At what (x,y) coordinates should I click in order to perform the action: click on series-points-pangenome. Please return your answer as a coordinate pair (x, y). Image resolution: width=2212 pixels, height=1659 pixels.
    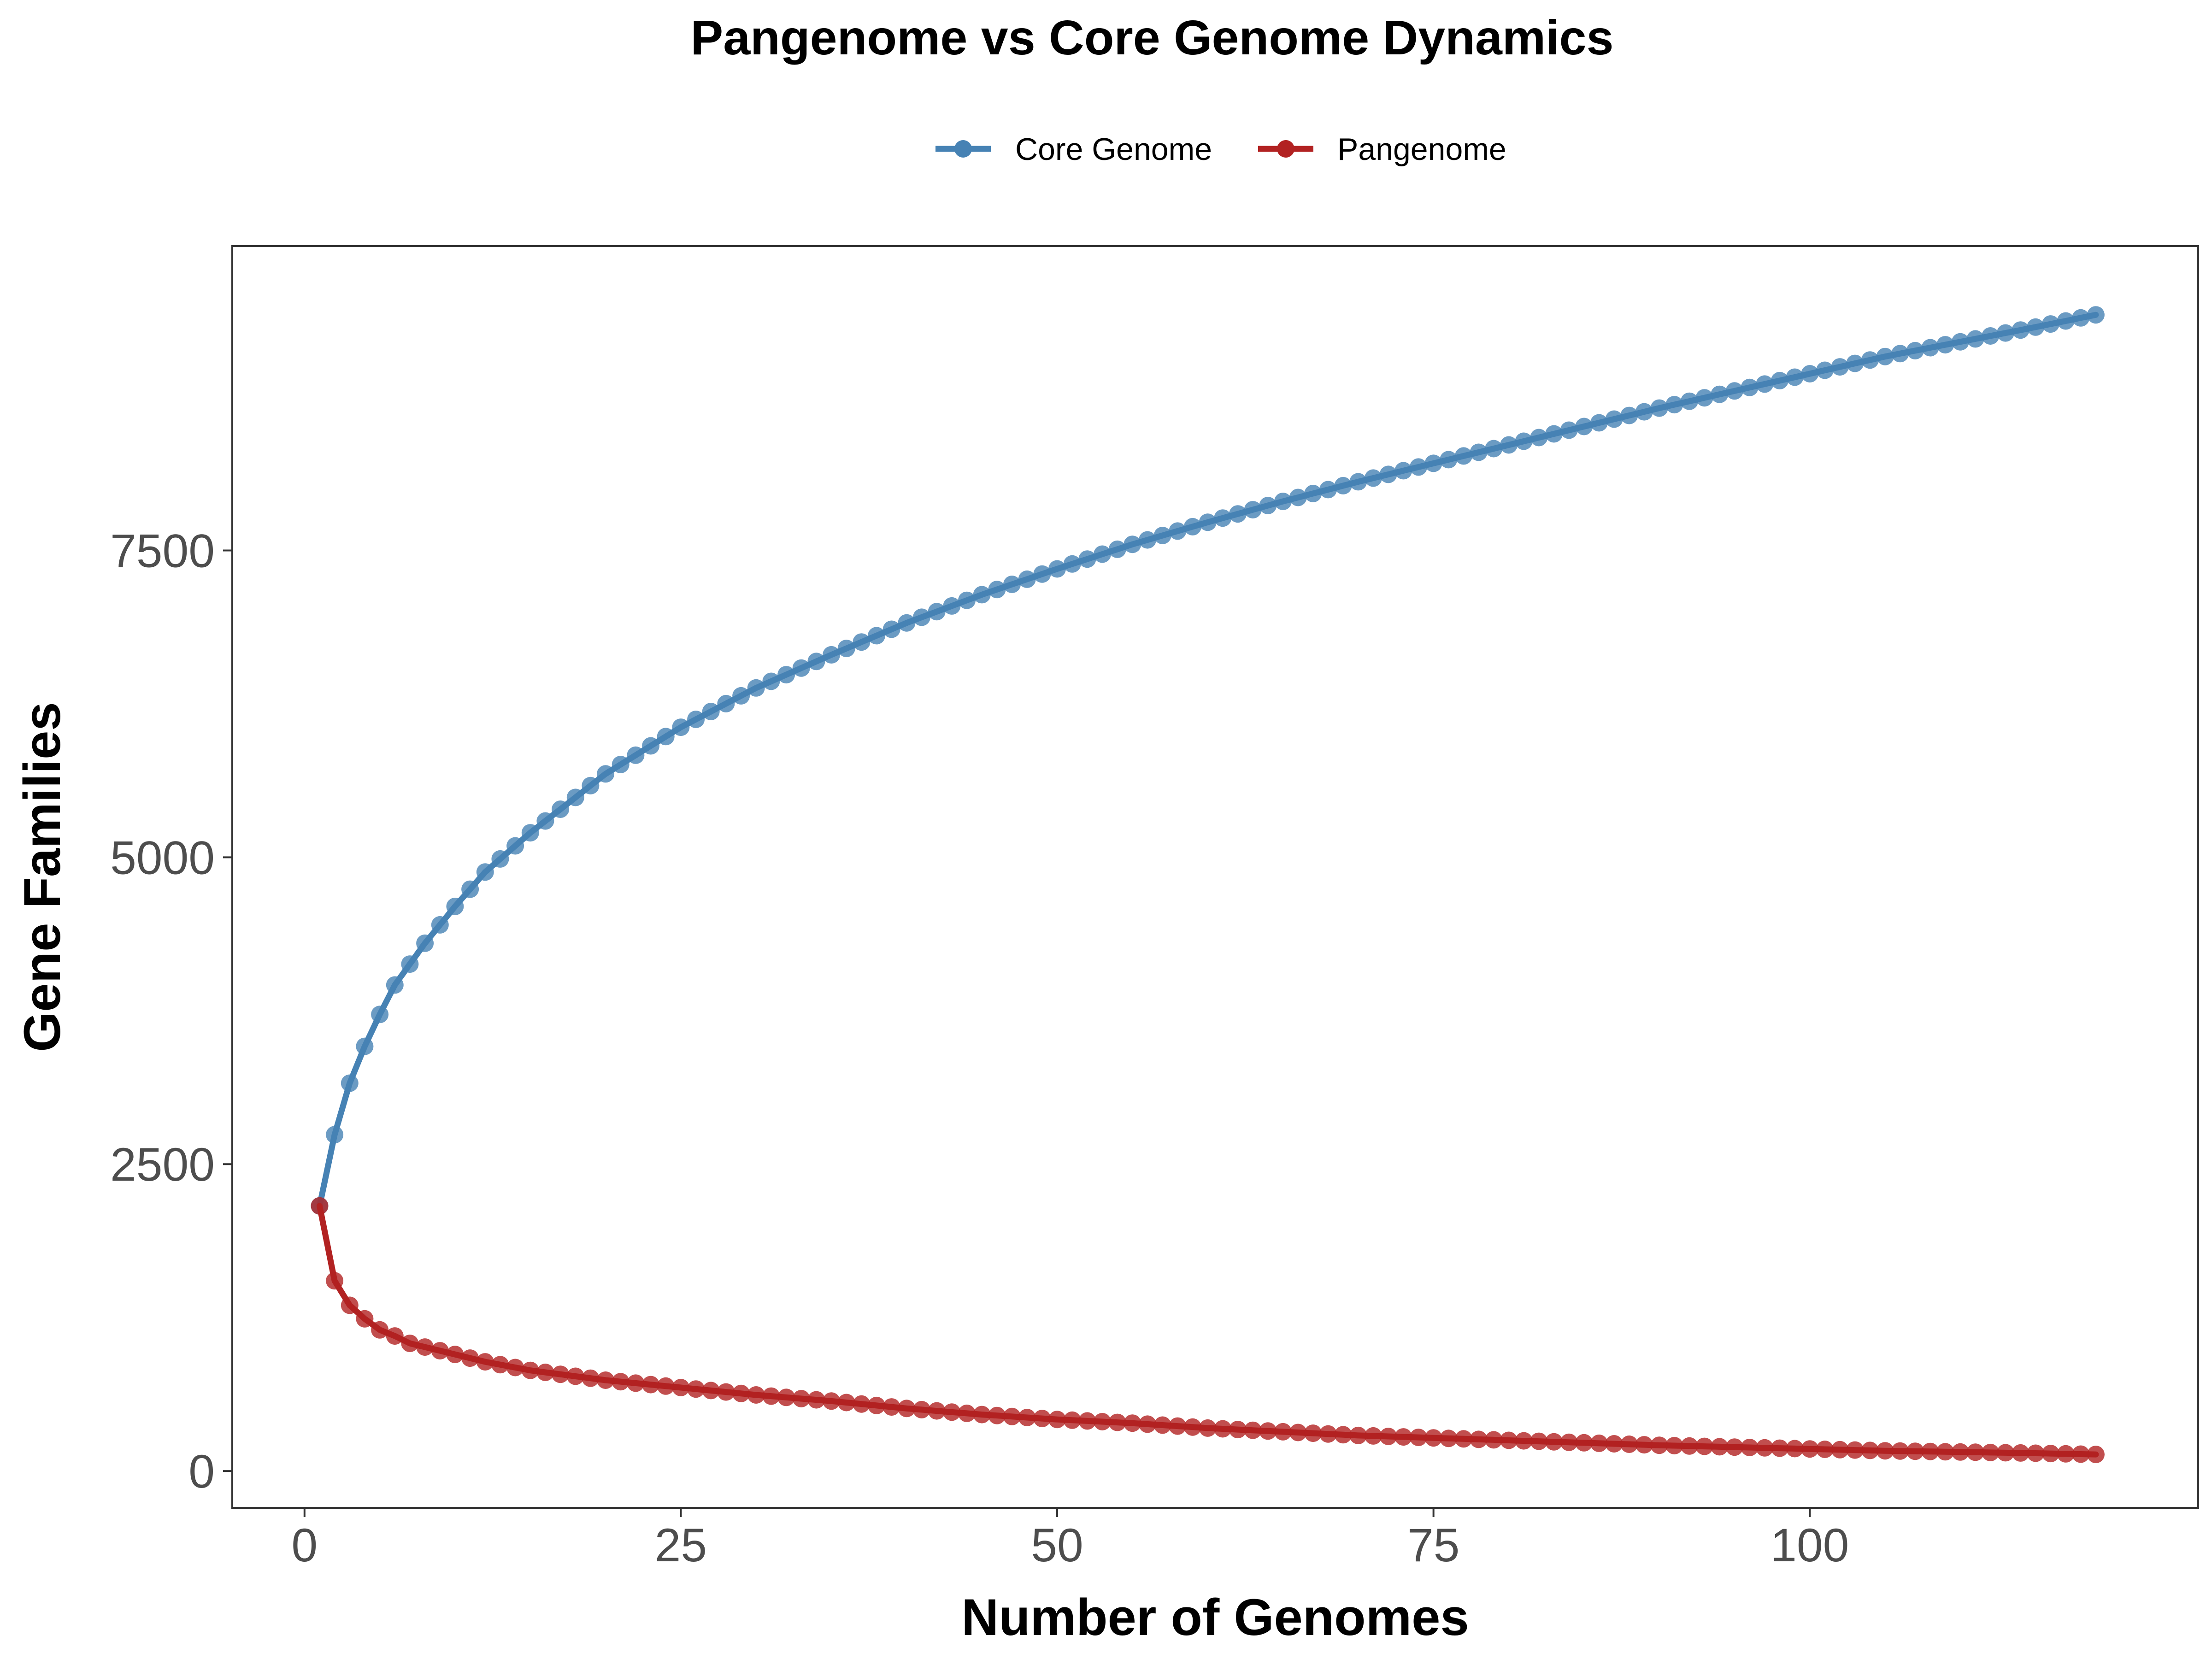
    Looking at the image, I should click on (1208, 1330).